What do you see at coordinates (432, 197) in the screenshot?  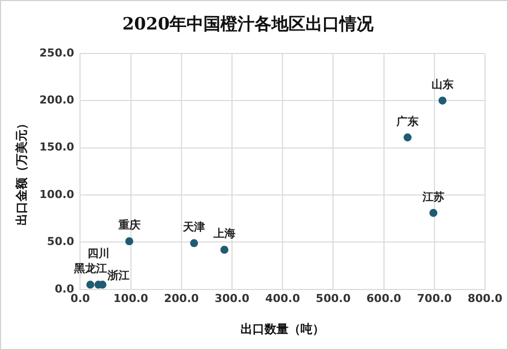 I see `annotation: 江苏` at bounding box center [432, 197].